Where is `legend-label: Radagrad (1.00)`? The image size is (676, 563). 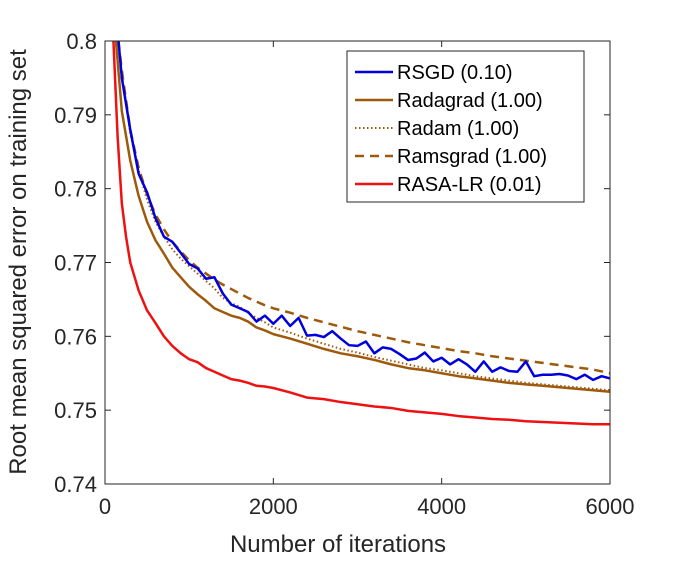 legend-label: Radagrad (1.00) is located at coordinates (470, 101).